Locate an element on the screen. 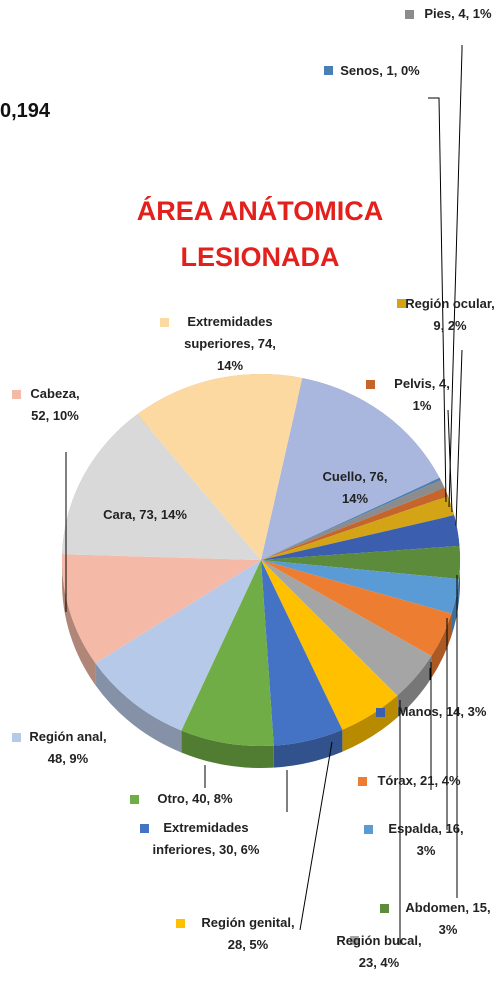  data-label: Región anal, 48, 9% is located at coordinates (68, 747).